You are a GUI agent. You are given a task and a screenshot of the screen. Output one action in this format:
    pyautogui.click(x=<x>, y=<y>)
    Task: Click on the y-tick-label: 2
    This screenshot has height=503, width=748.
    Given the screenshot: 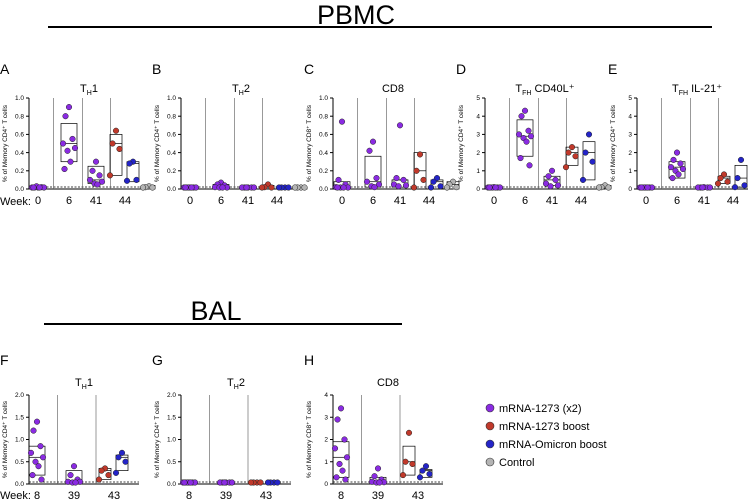 What is the action you would take?
    pyautogui.click(x=478, y=153)
    